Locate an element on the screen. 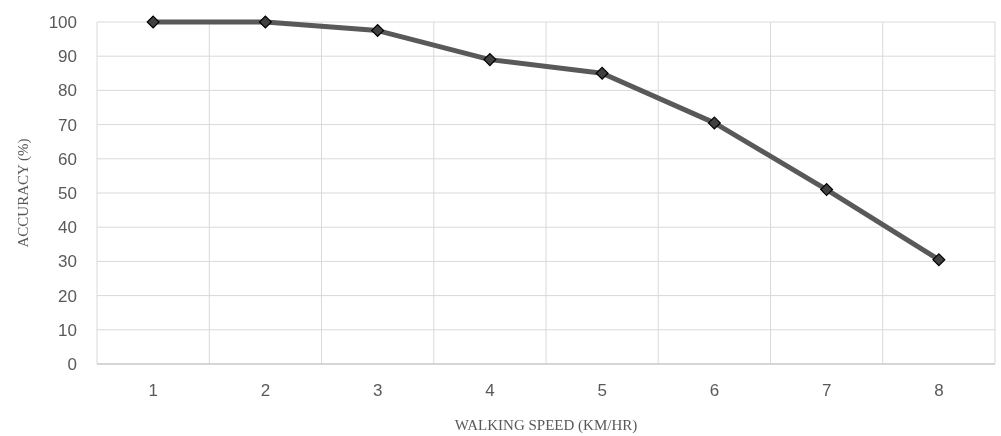 This screenshot has height=436, width=1001. x-tick-label: 2 is located at coordinates (265, 390).